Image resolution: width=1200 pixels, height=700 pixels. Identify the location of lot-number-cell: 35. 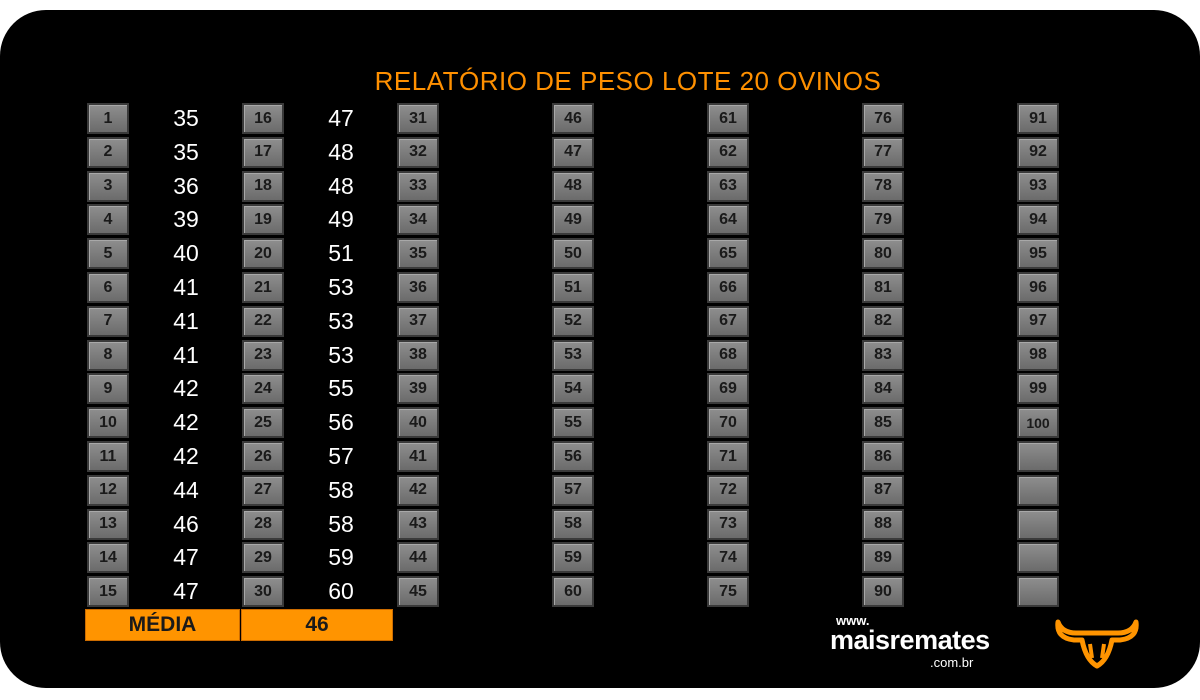
(418, 254).